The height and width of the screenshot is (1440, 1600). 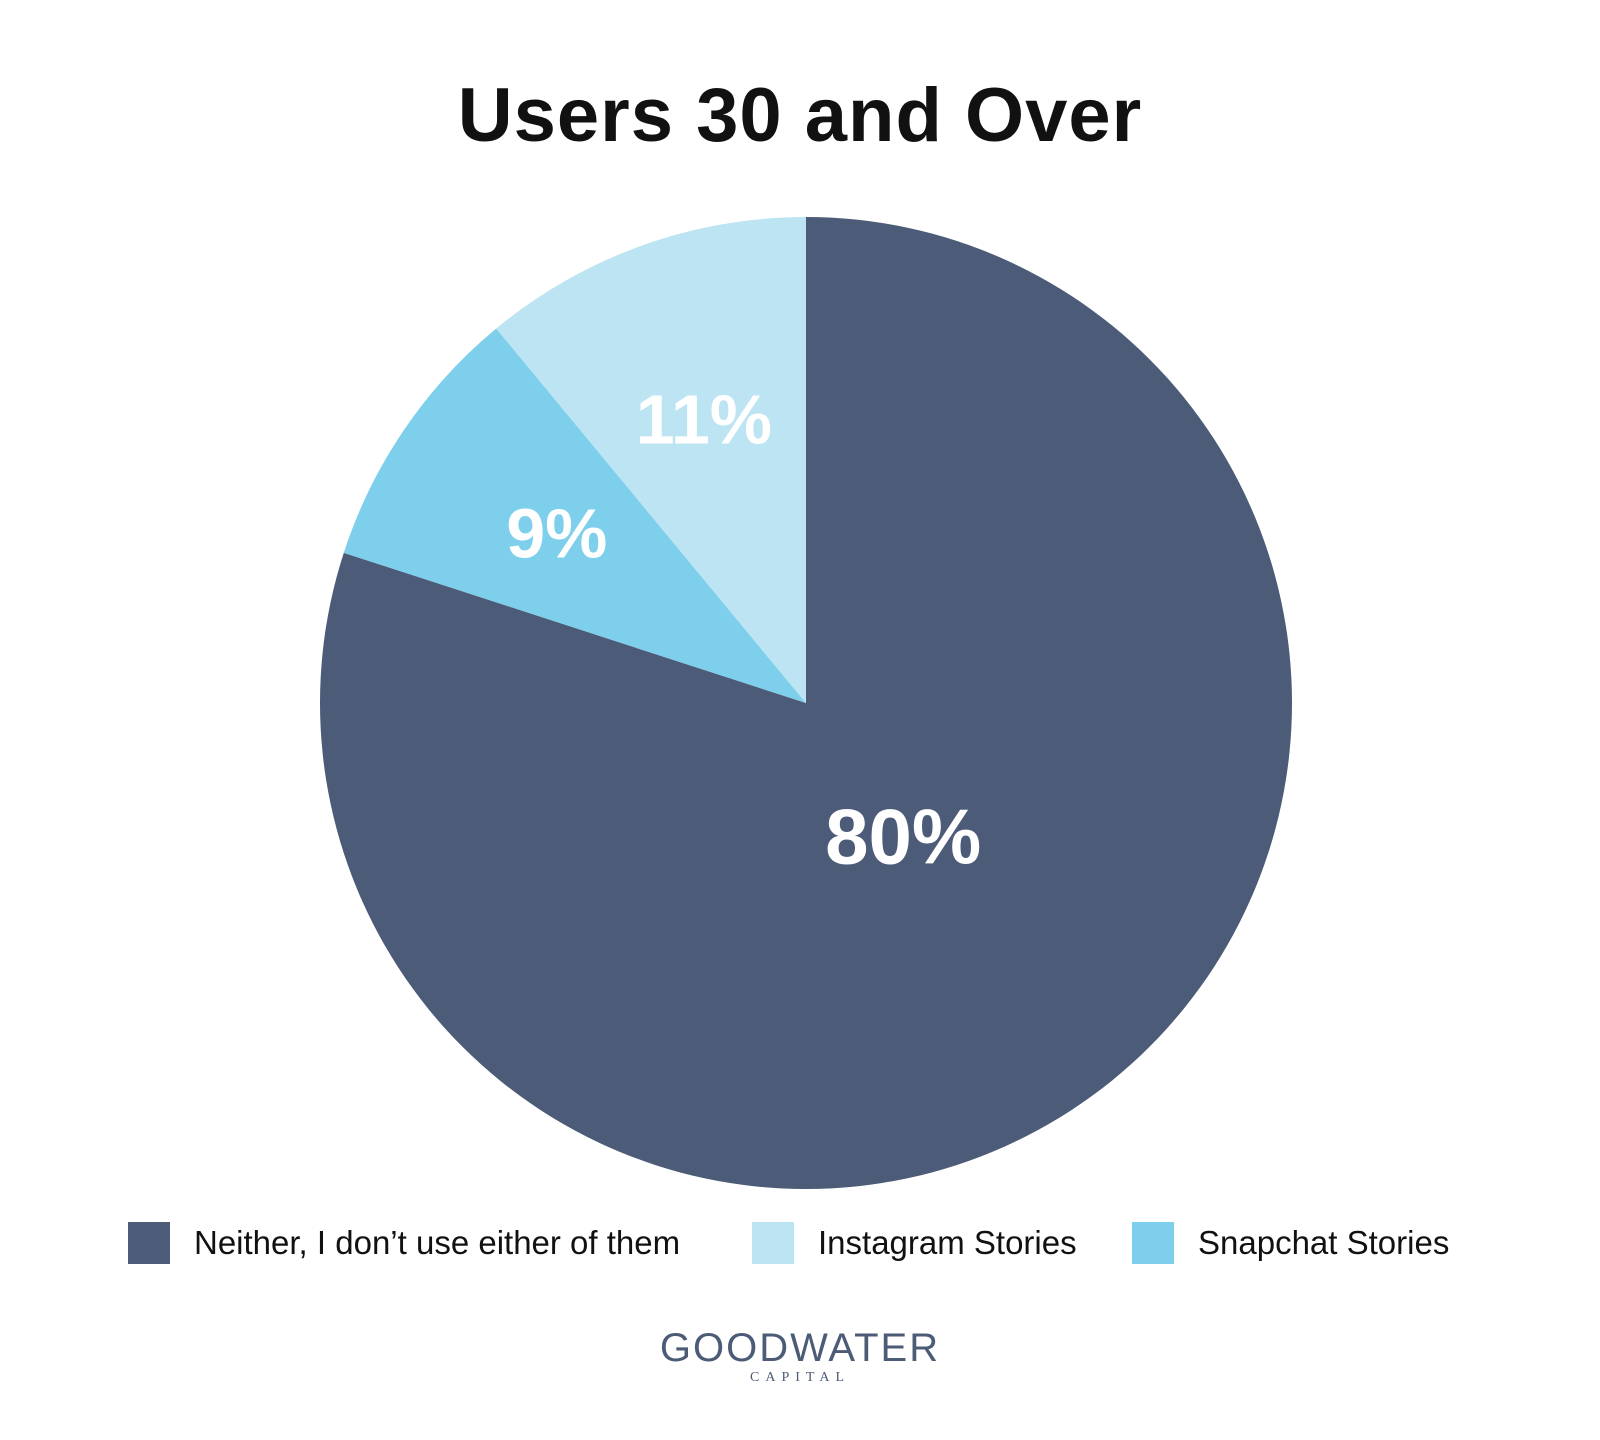 What do you see at coordinates (1153, 1243) in the screenshot?
I see `legend-swatch-snapchat` at bounding box center [1153, 1243].